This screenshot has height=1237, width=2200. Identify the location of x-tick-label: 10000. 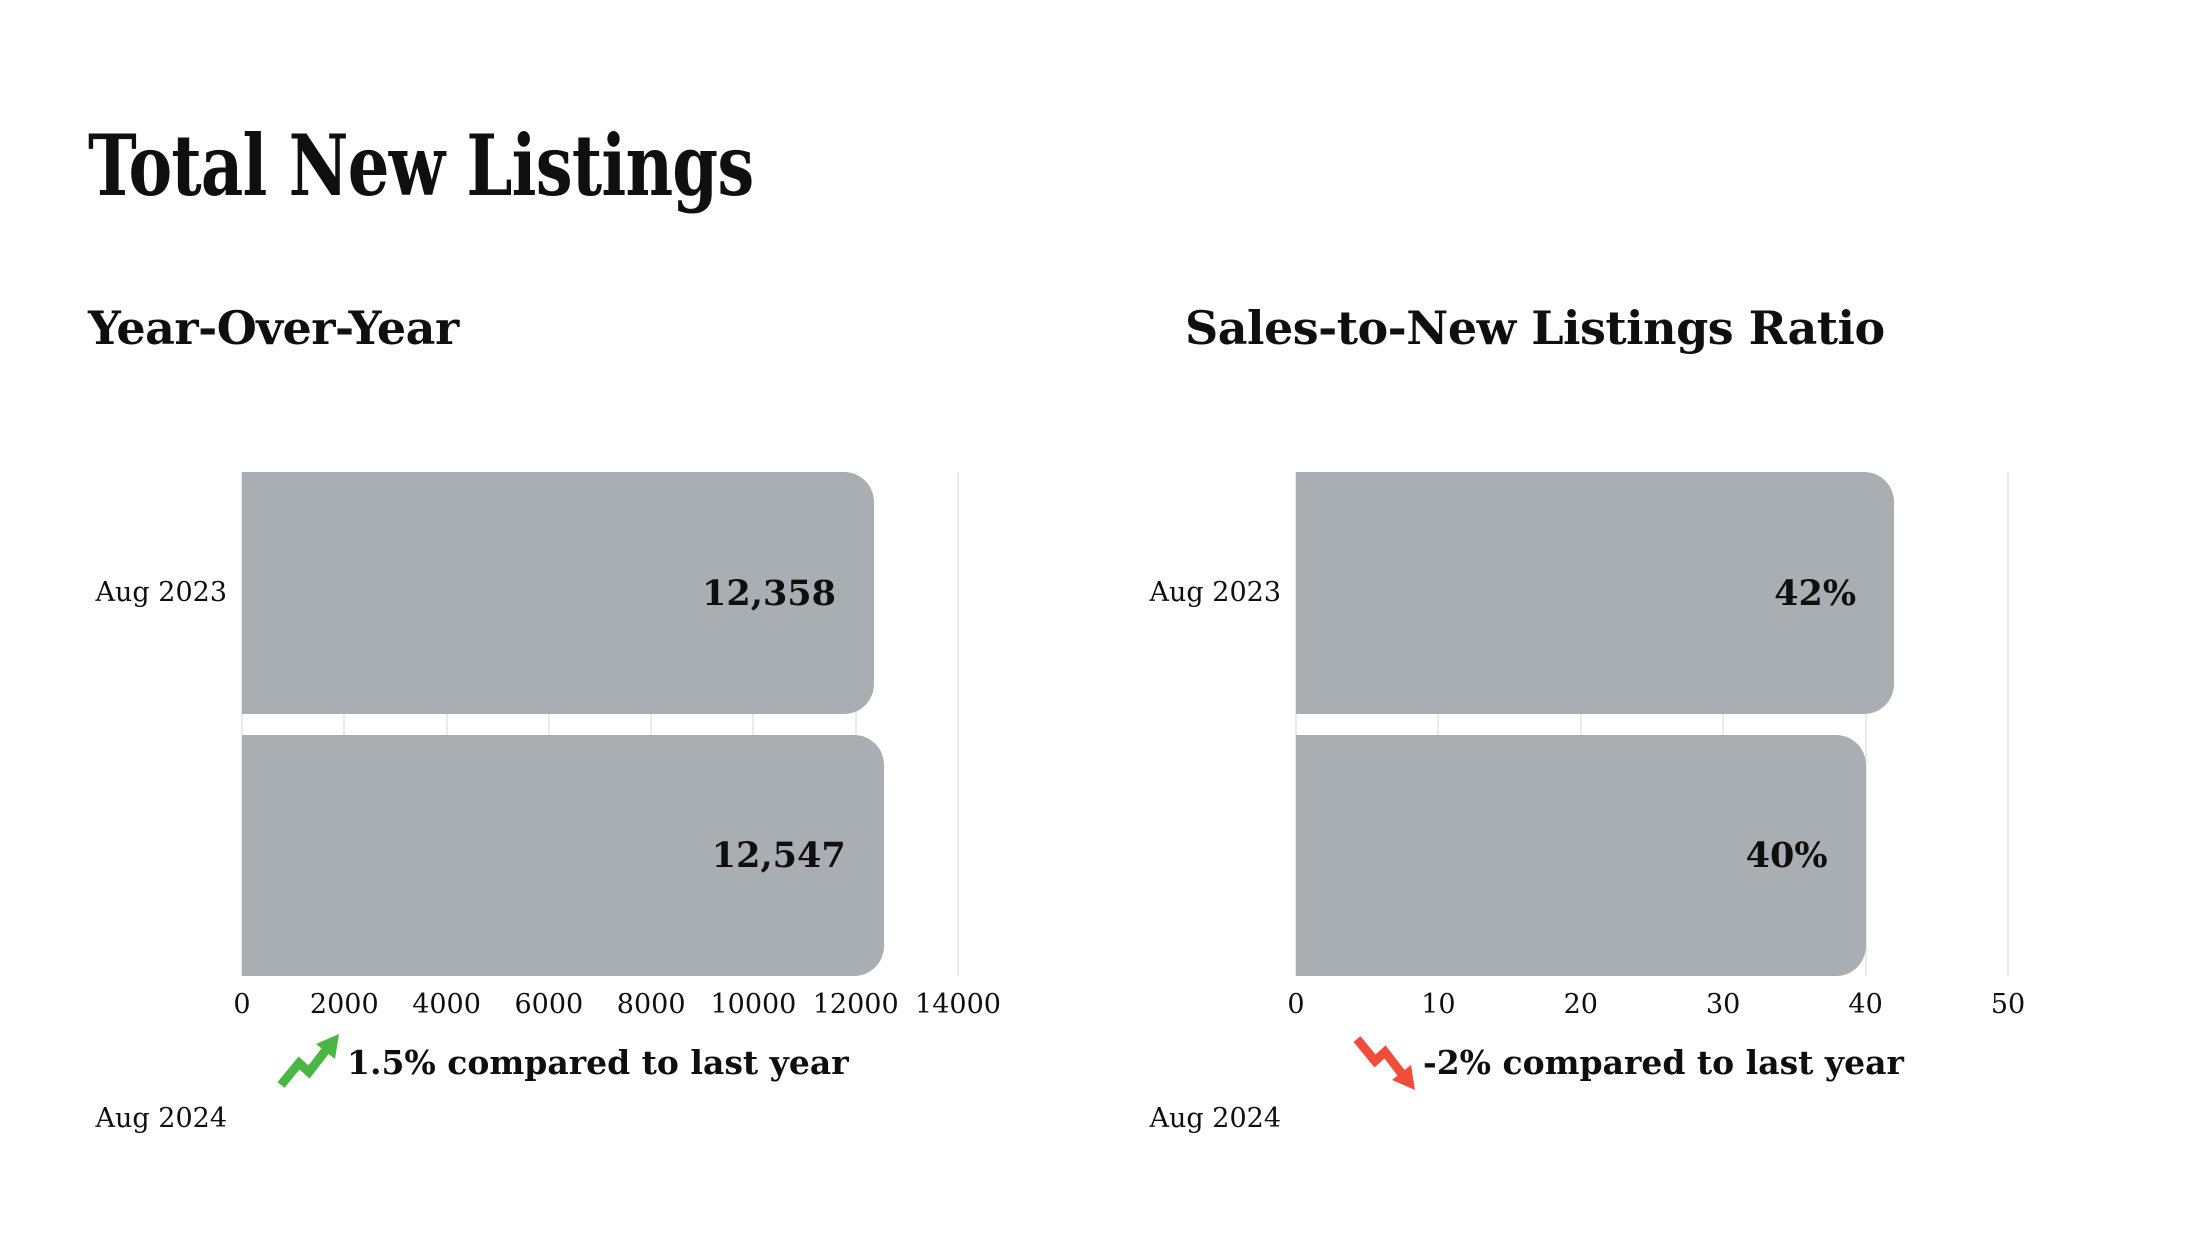
(753, 1004).